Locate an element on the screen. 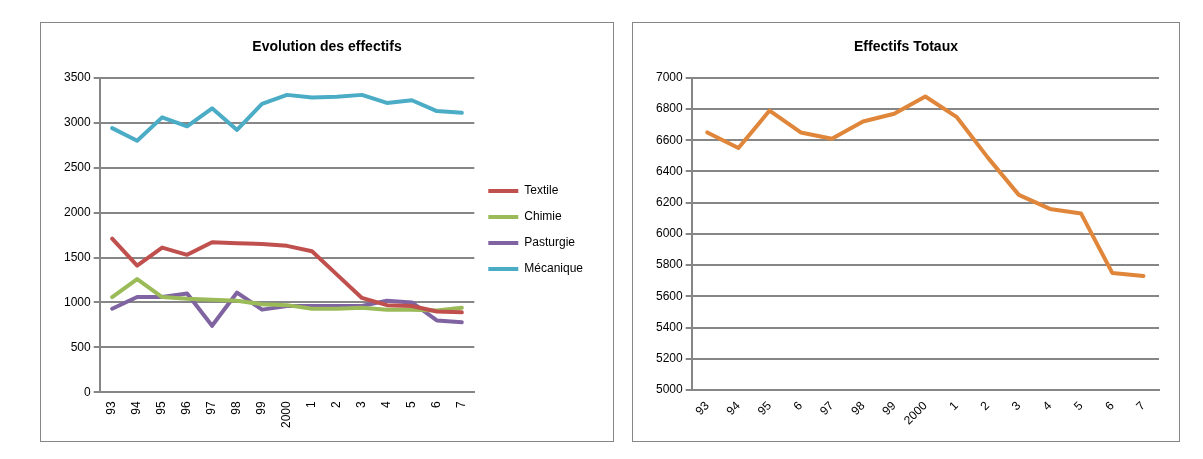  y-tick-label: 3000 is located at coordinates (77, 122).